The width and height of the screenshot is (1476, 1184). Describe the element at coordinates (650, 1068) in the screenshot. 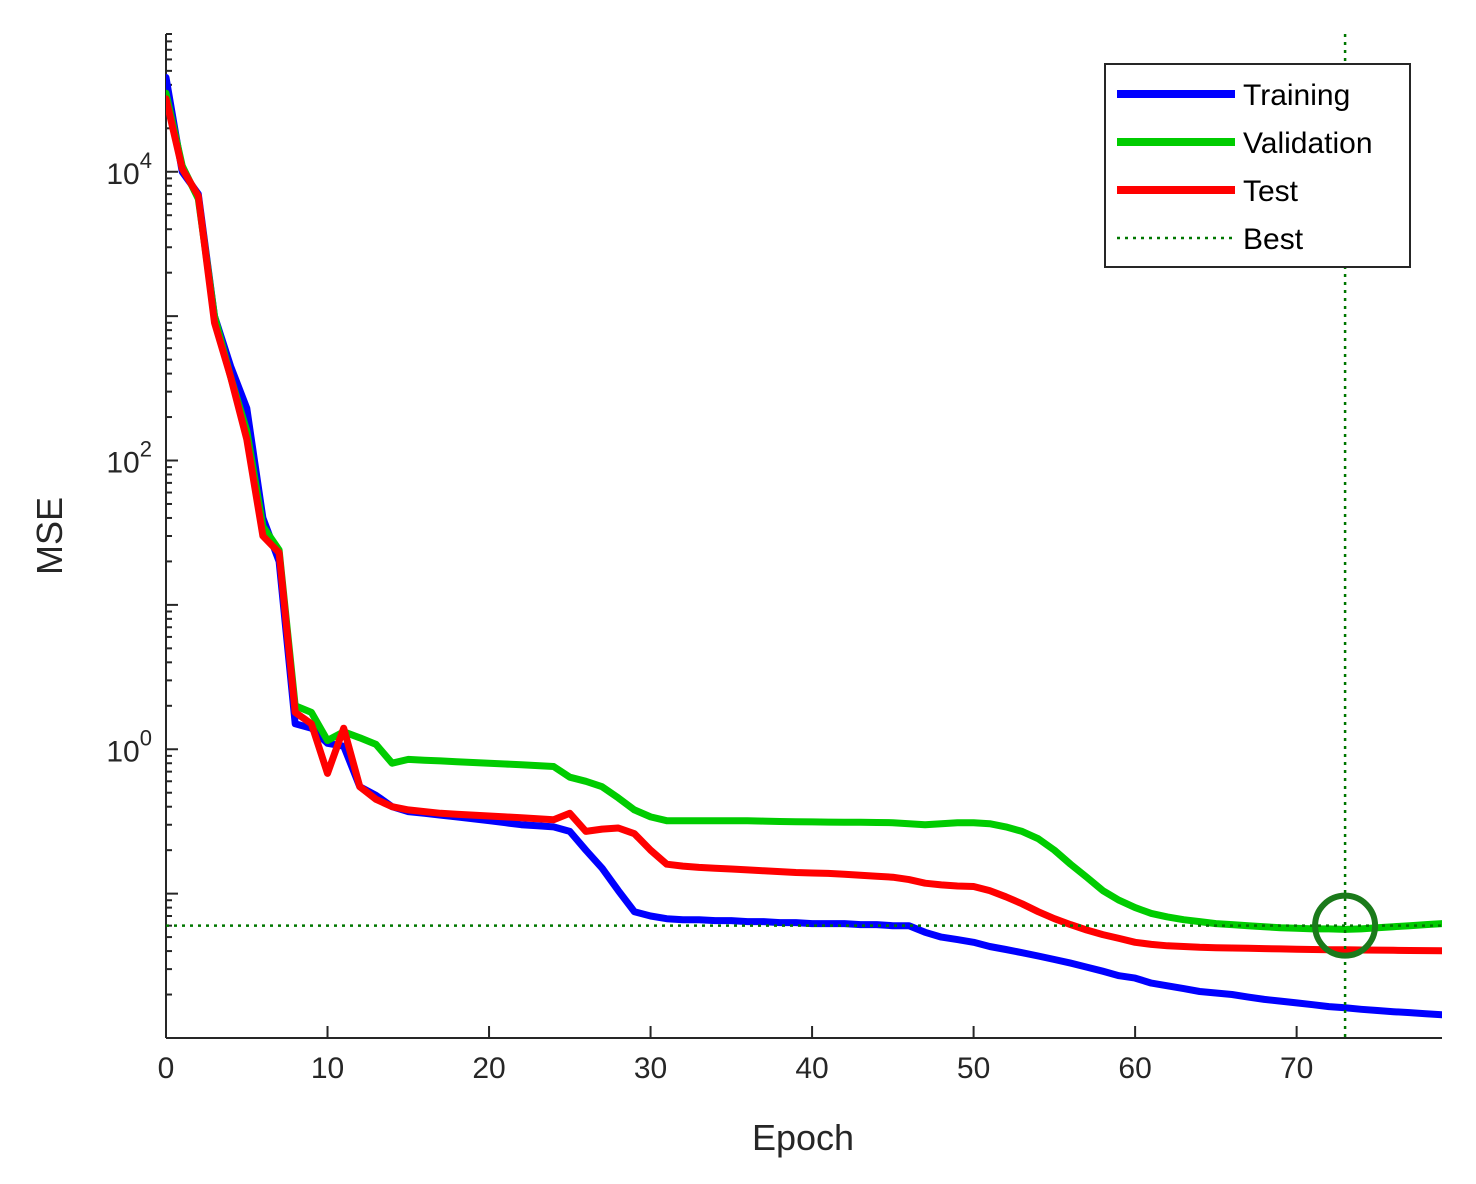

I see `x-tick-label: 30` at that location.